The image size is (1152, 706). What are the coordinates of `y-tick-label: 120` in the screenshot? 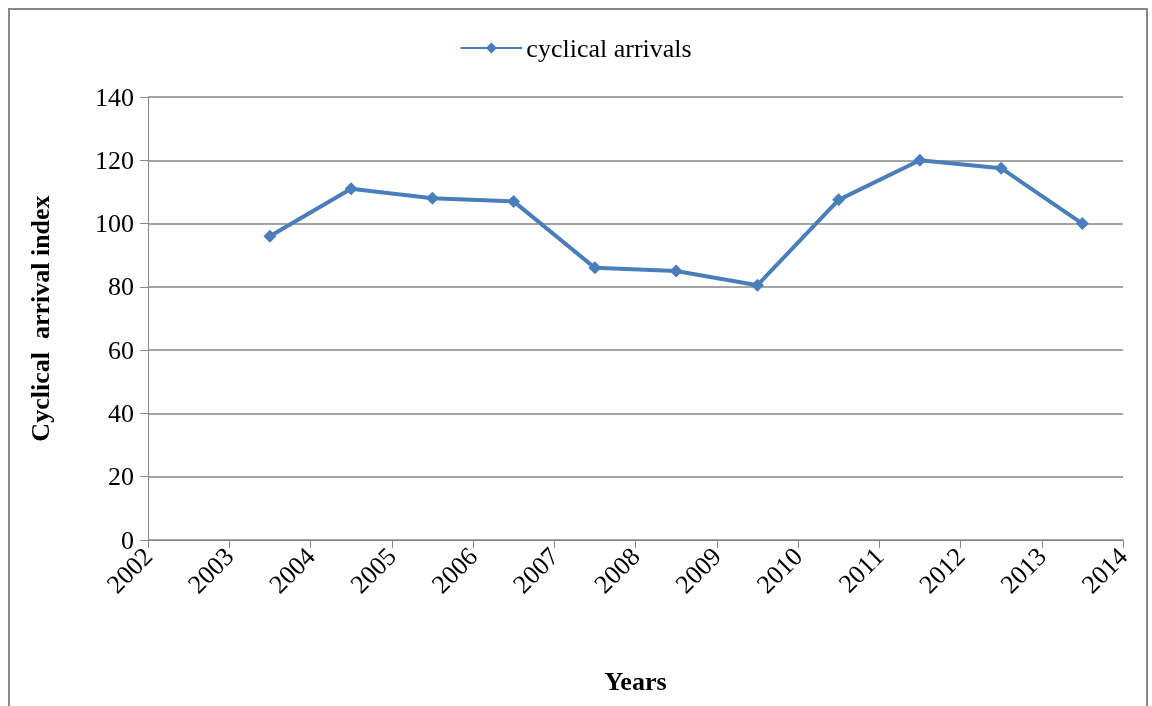 It's located at (114, 160).